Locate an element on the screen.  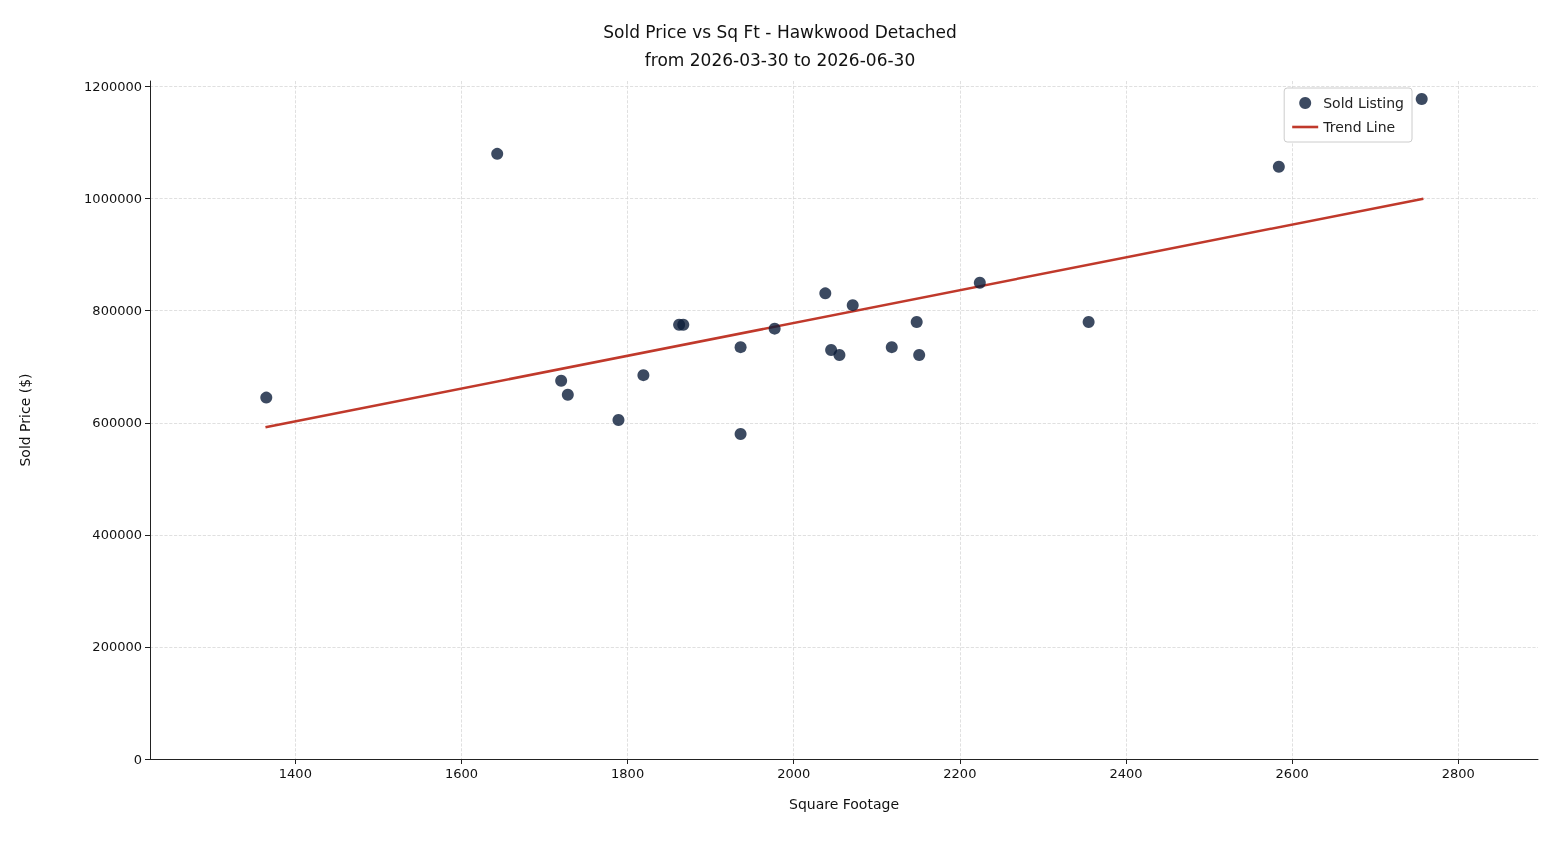
chart-title: Sold Price vs Sq Ft - Hawkwood Detached is located at coordinates (780, 31).